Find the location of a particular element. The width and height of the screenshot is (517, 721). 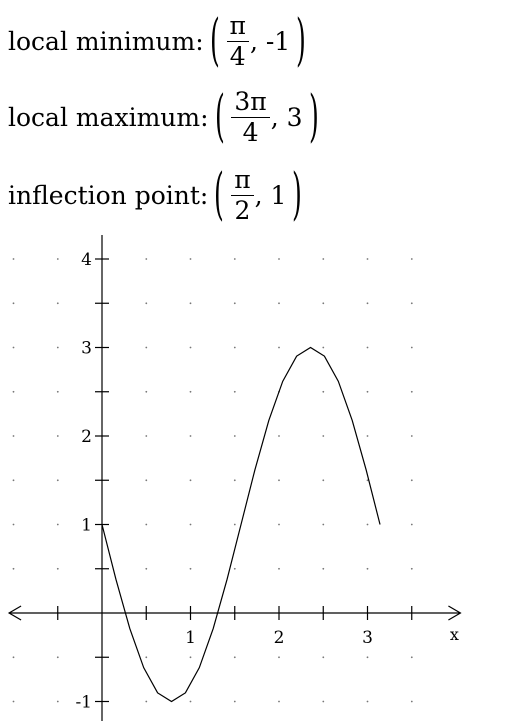

x-axis-right-arrow is located at coordinates (455, 613).